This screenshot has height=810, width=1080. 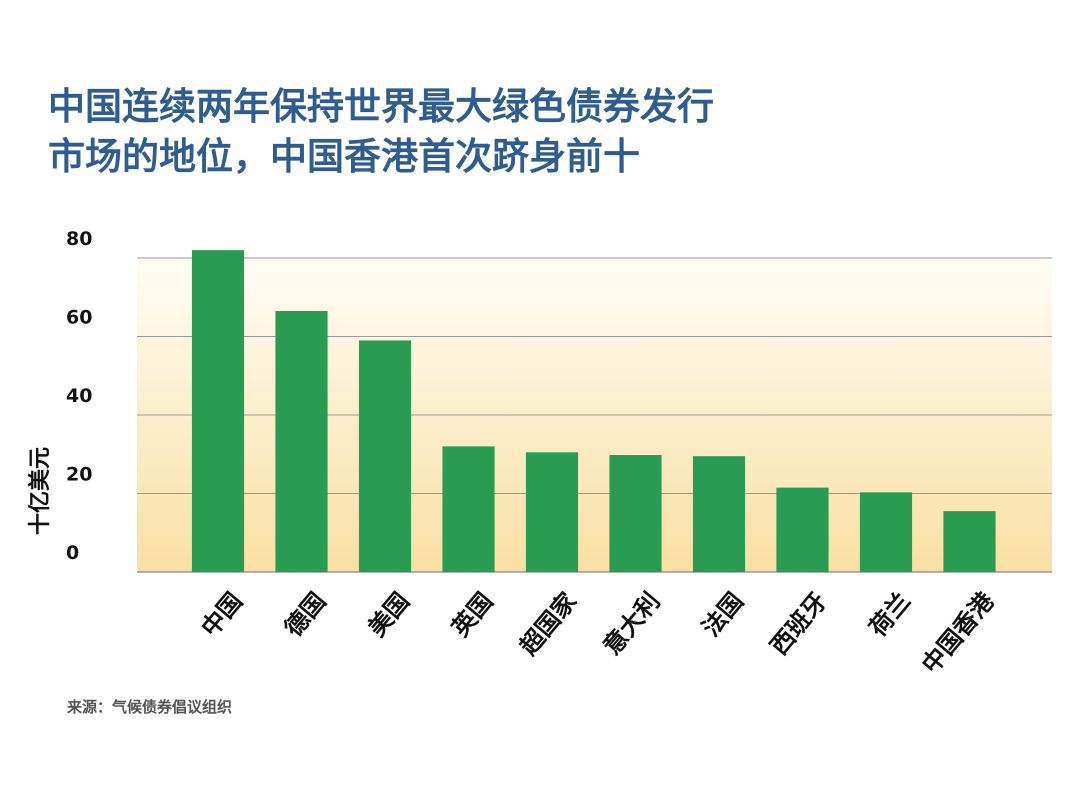 I want to click on x-tick-label: 美国, so click(x=389, y=614).